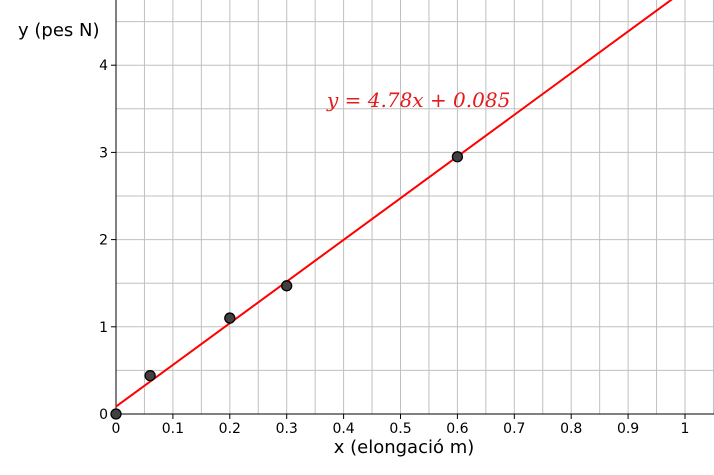  I want to click on y-tick-label: 2, so click(103, 241).